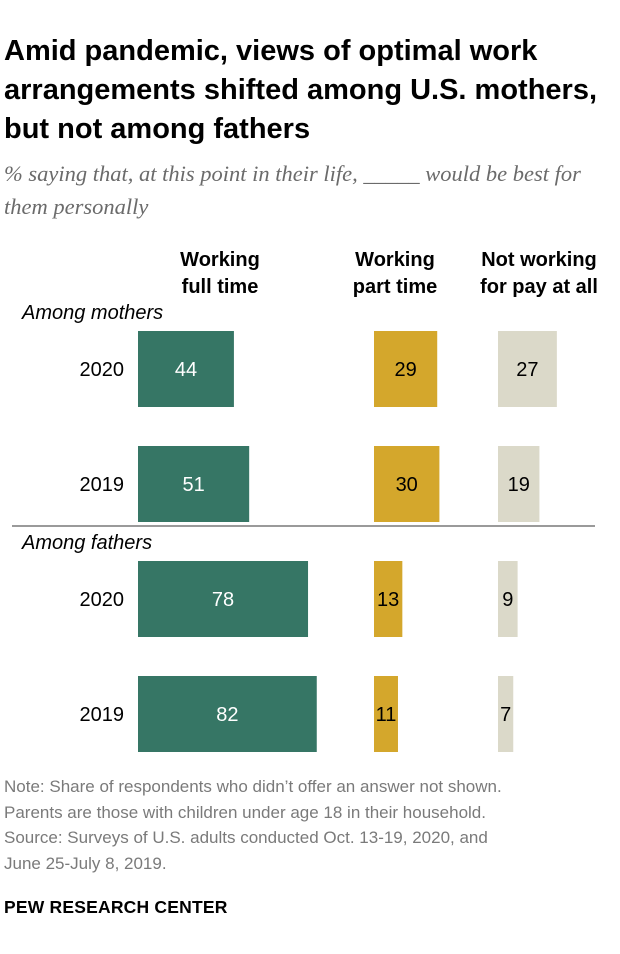 The width and height of the screenshot is (620, 954). Describe the element at coordinates (395, 273) in the screenshot. I see `column-header-part-time: Working part time` at that location.